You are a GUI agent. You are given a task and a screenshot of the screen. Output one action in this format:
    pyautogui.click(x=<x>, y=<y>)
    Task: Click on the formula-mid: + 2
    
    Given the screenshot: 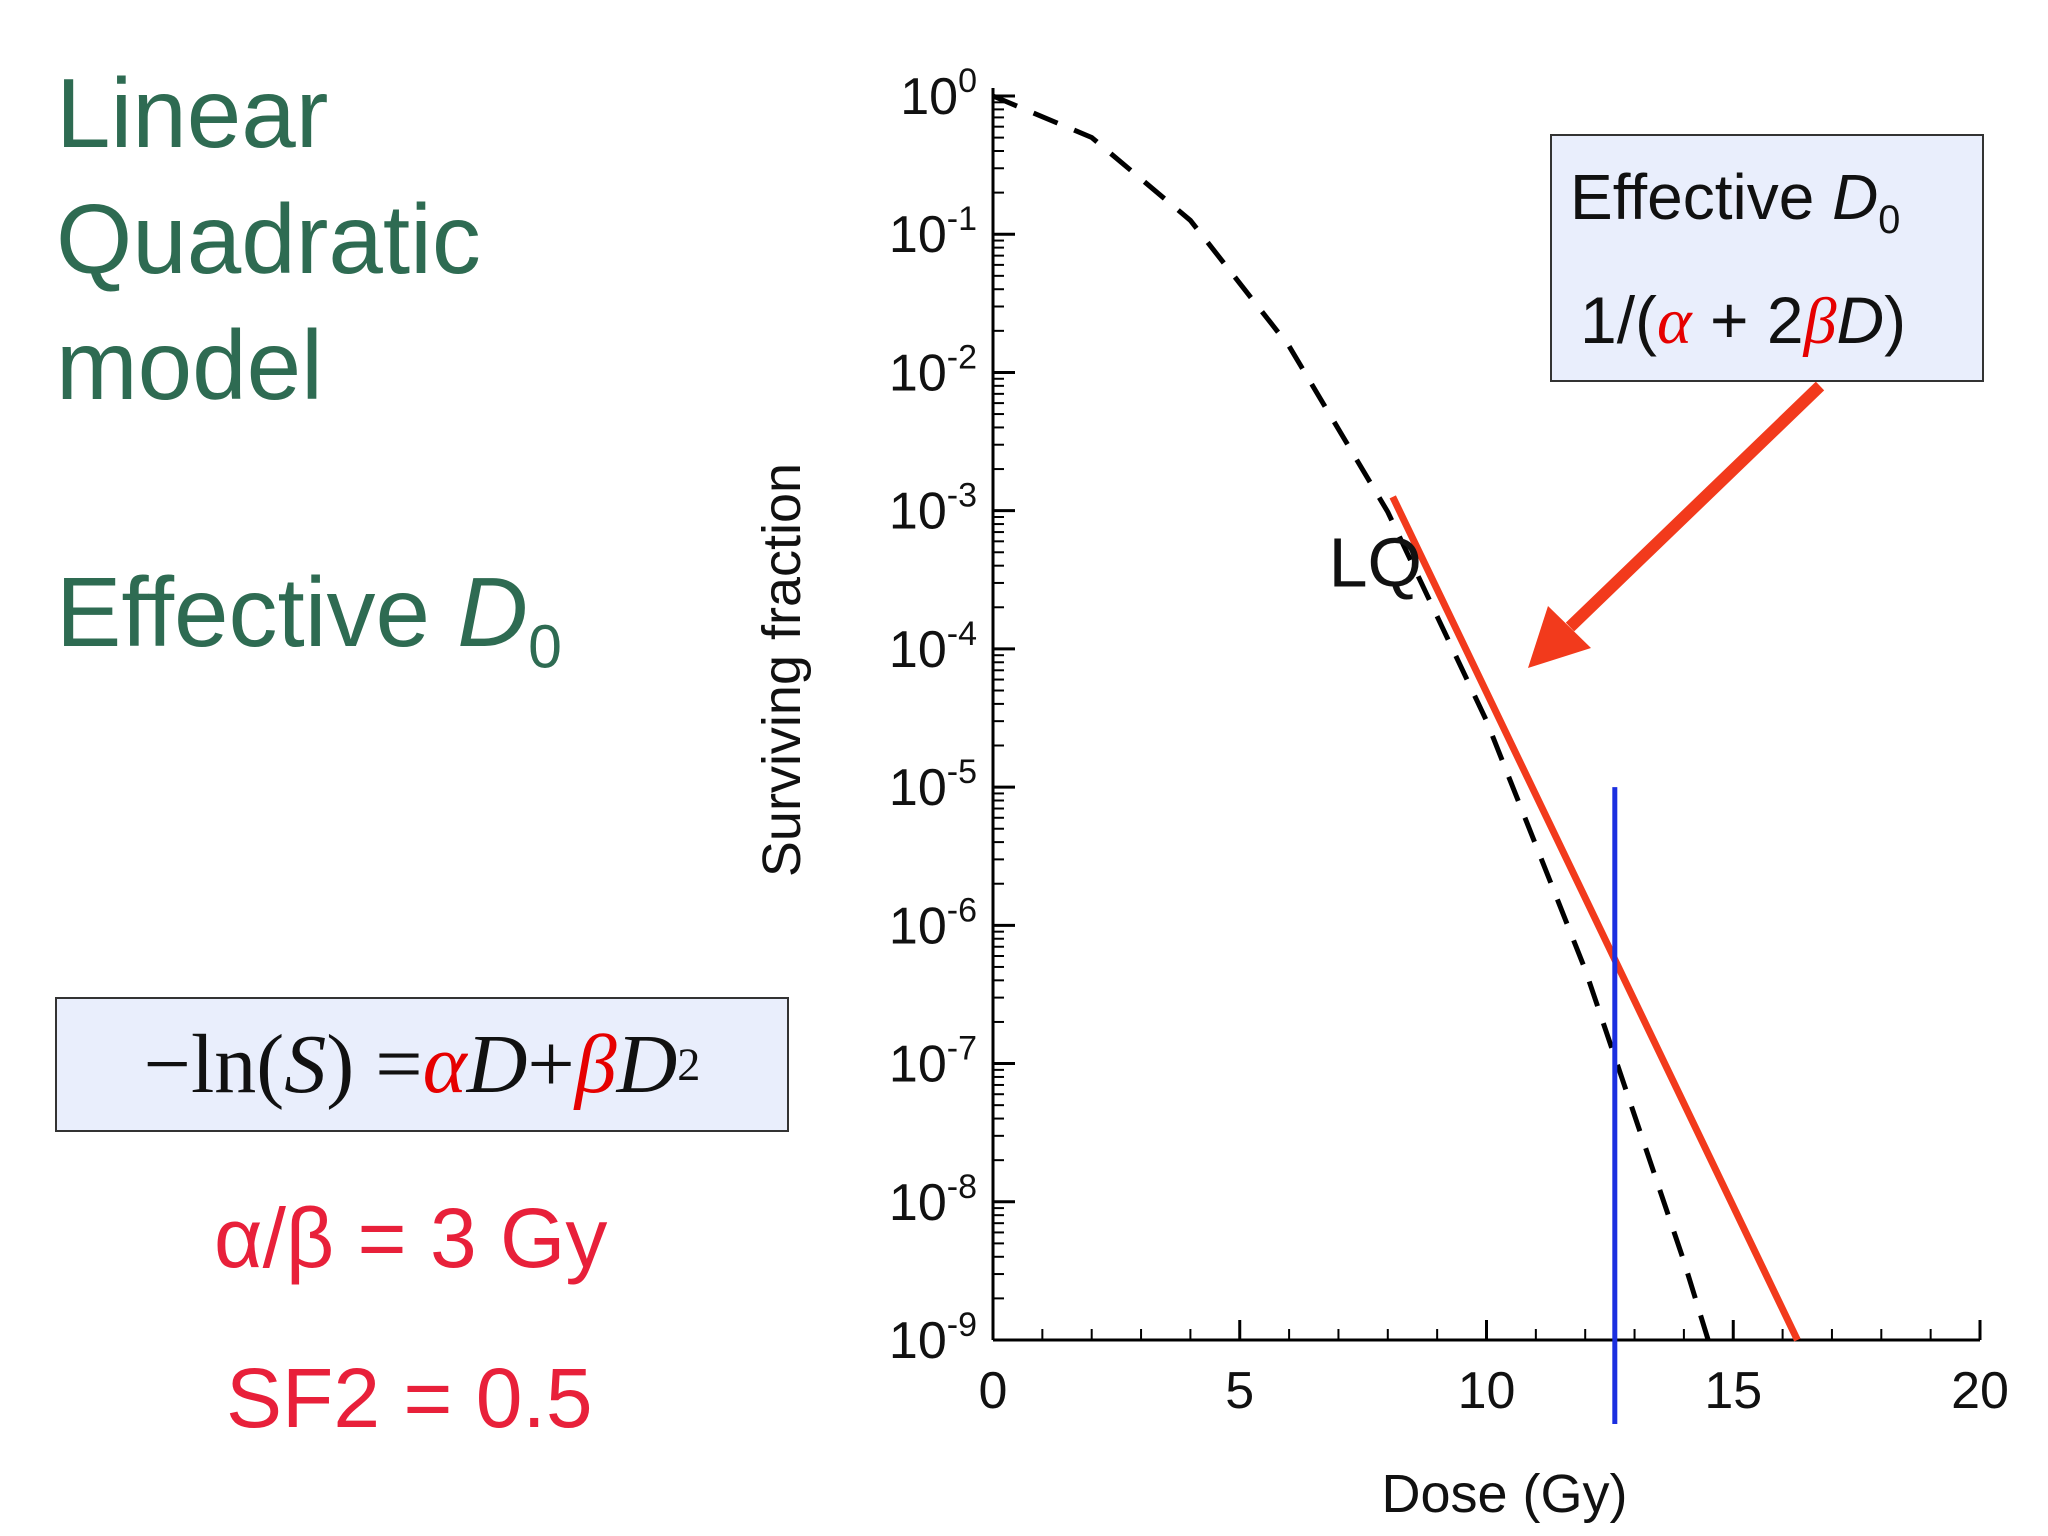 What is the action you would take?
    pyautogui.click(x=1747, y=320)
    